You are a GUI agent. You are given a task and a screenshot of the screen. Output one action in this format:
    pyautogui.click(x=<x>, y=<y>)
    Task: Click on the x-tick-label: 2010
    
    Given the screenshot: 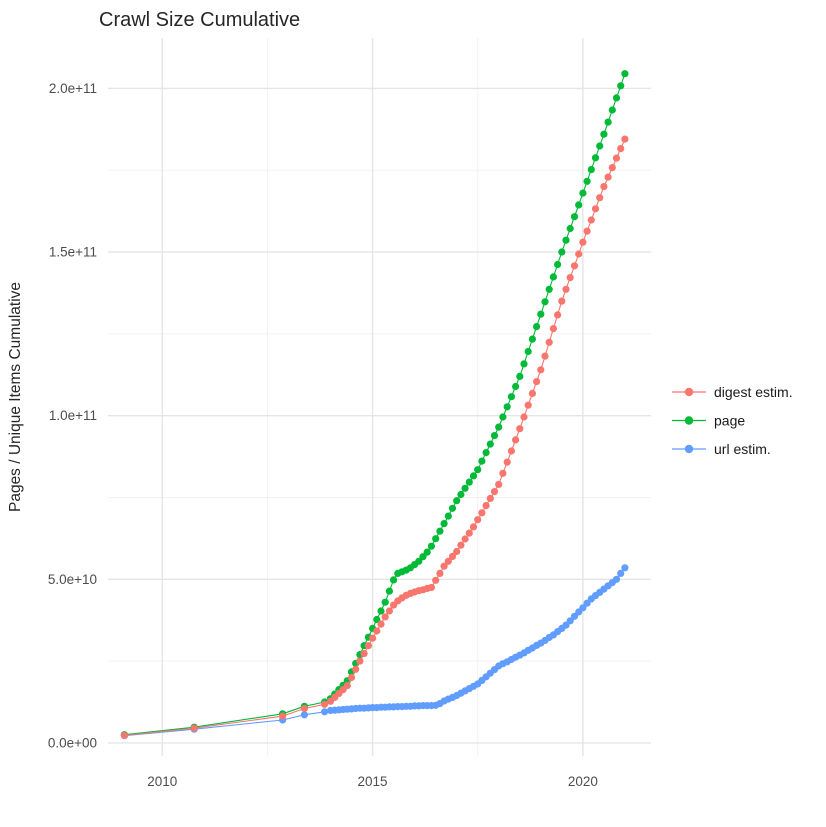 What is the action you would take?
    pyautogui.click(x=162, y=781)
    